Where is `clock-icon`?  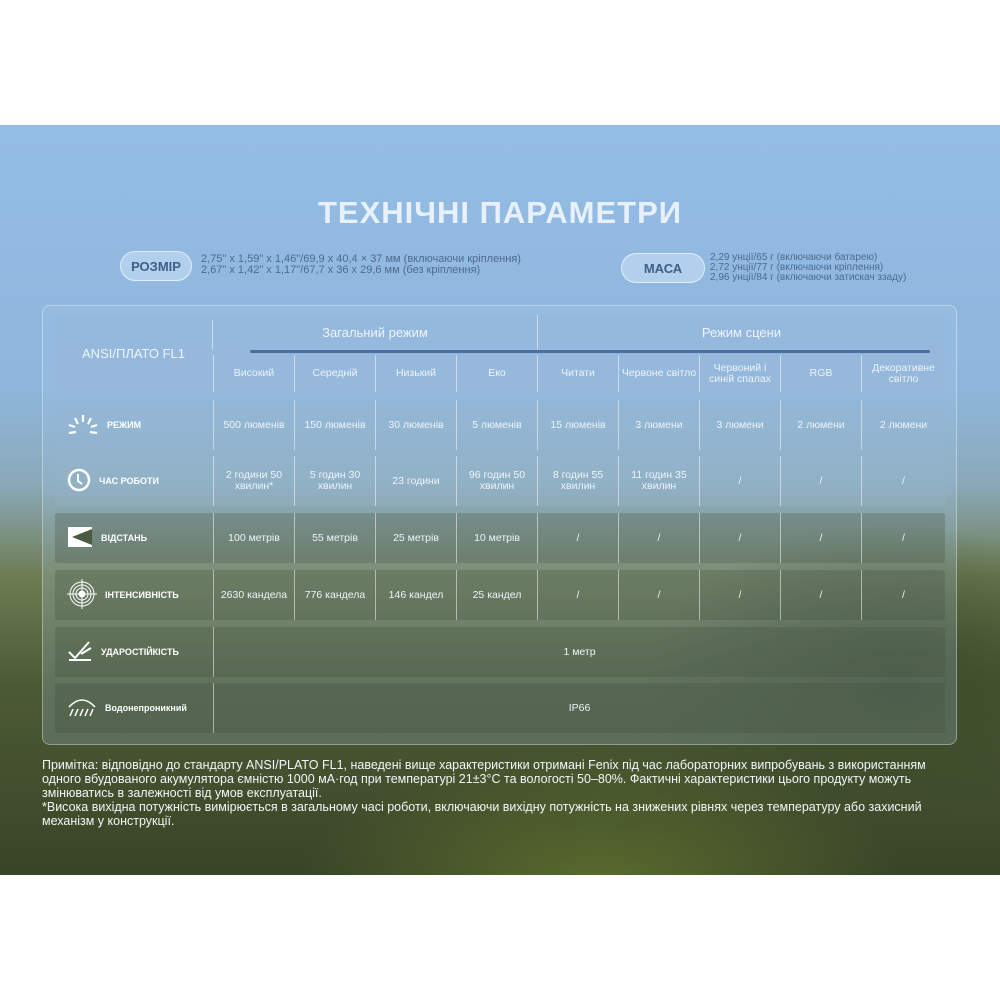 clock-icon is located at coordinates (79, 481).